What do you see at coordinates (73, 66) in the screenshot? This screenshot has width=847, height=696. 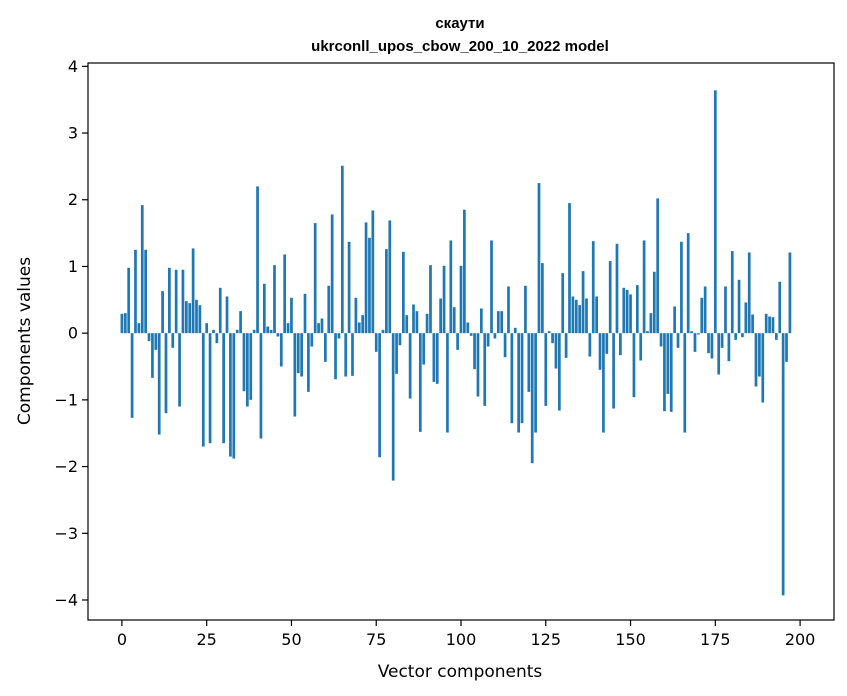 I see `y-tick-label: 4` at bounding box center [73, 66].